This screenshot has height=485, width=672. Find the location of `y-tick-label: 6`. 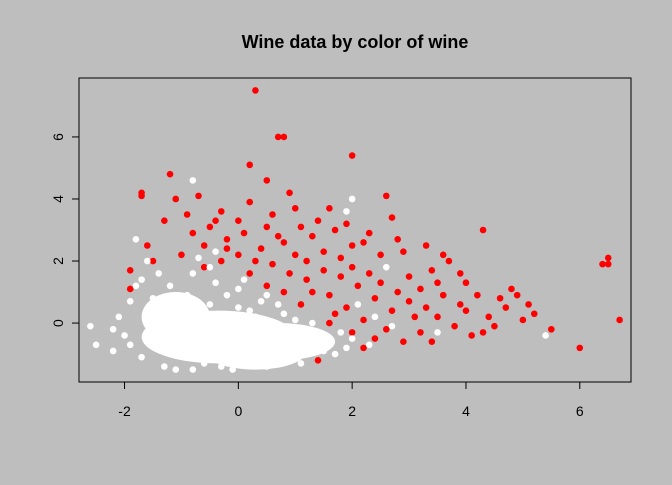

y-tick-label: 6 is located at coordinates (58, 137).